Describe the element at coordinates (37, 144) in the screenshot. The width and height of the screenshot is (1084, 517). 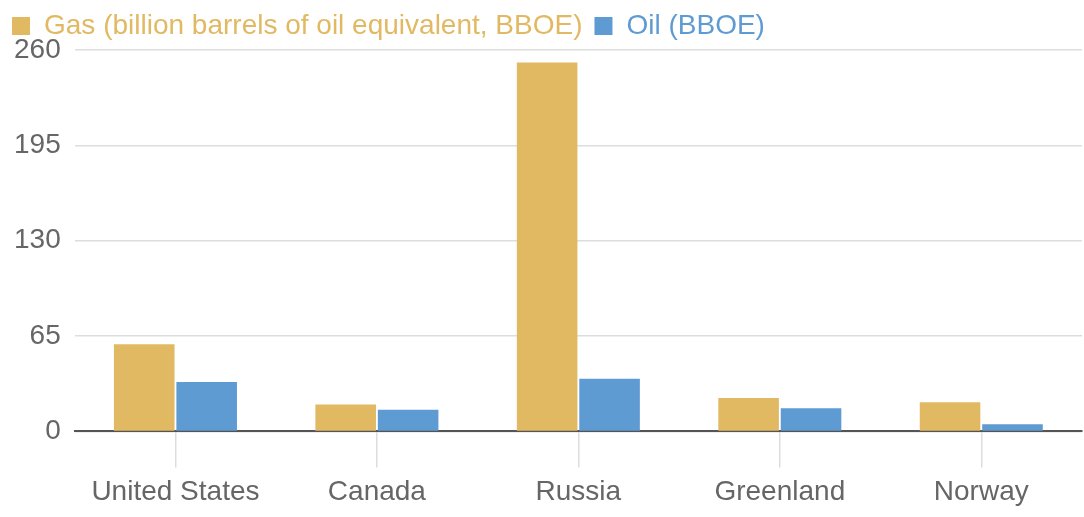
I see `y-tick-label: 195` at that location.